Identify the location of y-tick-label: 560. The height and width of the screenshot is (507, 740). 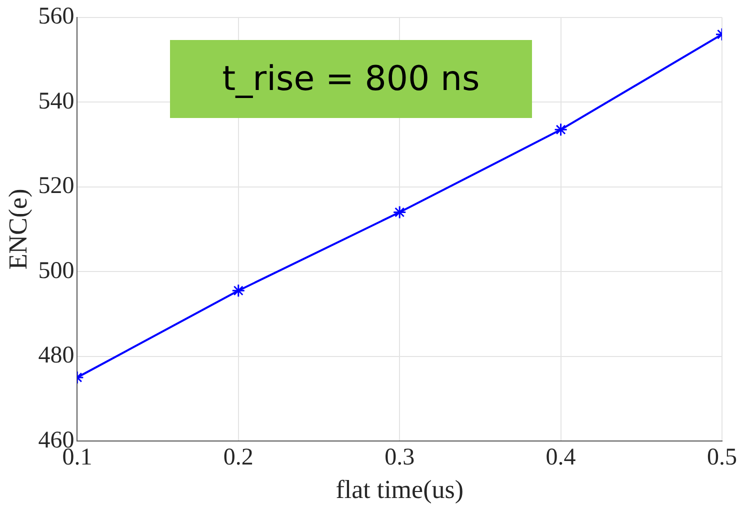
(56, 17).